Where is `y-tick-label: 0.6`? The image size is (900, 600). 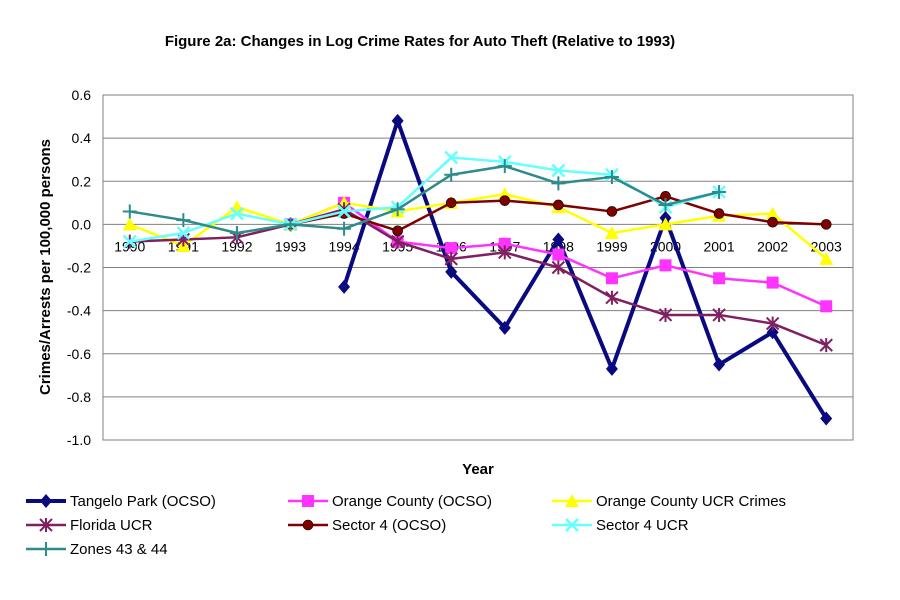 y-tick-label: 0.6 is located at coordinates (82, 95).